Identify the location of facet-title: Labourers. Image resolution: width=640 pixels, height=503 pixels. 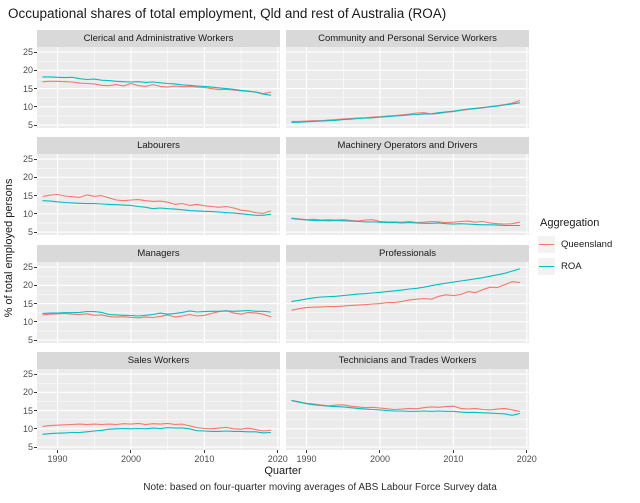
(158, 145).